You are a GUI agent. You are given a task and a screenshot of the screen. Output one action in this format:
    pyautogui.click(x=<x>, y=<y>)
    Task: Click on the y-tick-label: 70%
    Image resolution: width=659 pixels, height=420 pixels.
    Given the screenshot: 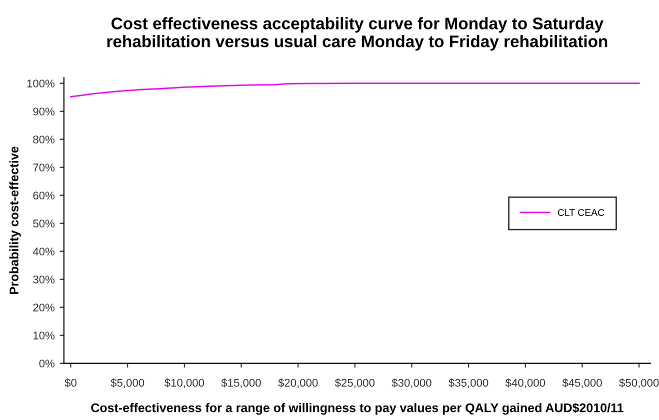 What is the action you would take?
    pyautogui.click(x=43, y=168)
    